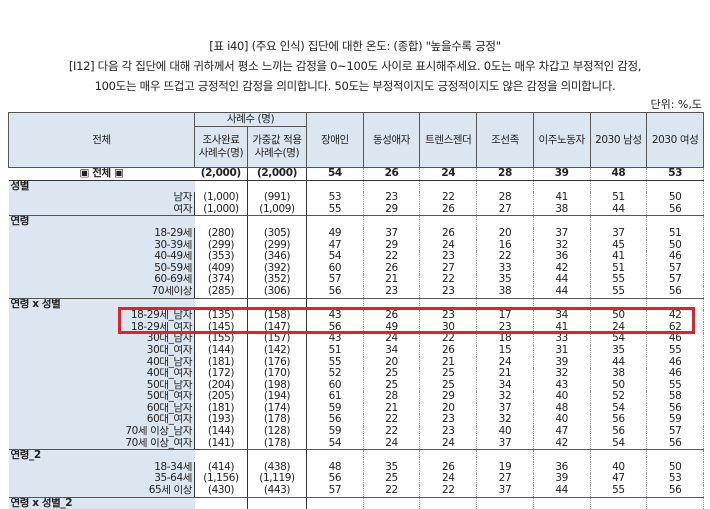  I want to click on value-cell: 49, so click(335, 233).